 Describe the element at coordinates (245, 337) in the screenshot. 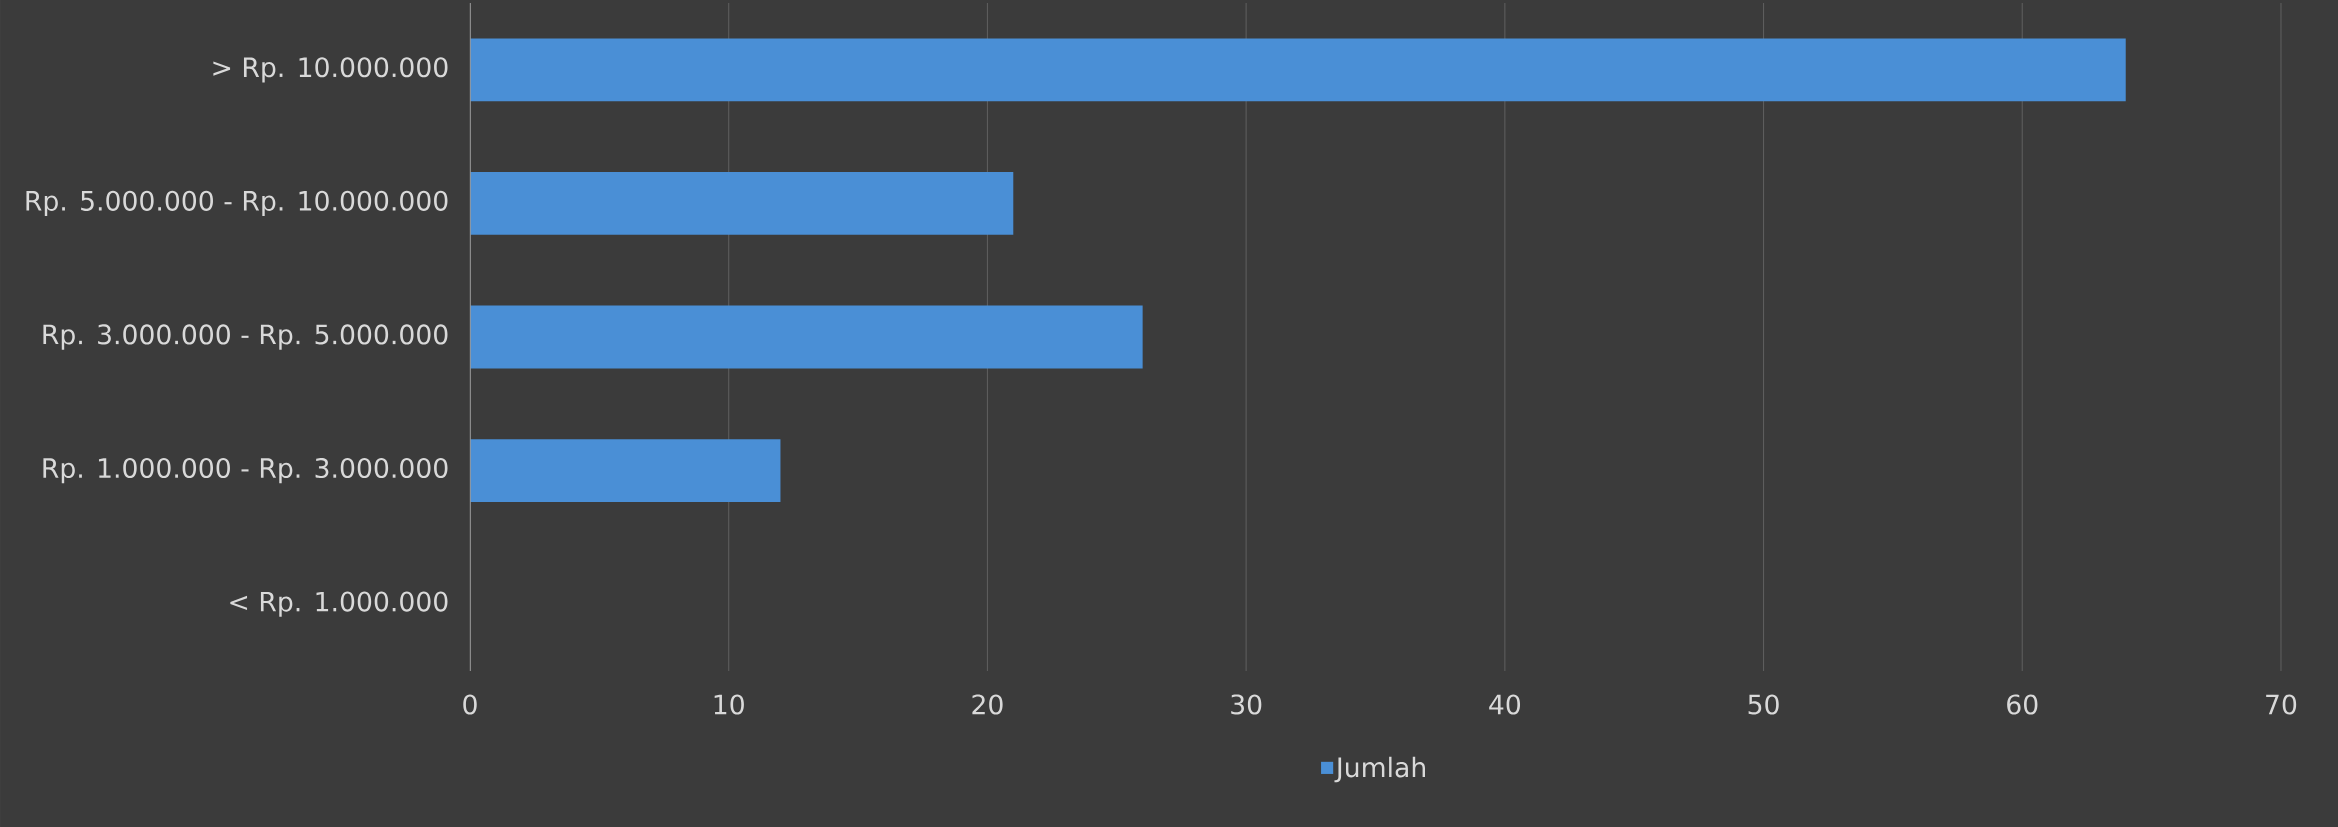

I see `y-tick-label: Rp. 3.000.000 - Rp. 5.000.000` at that location.